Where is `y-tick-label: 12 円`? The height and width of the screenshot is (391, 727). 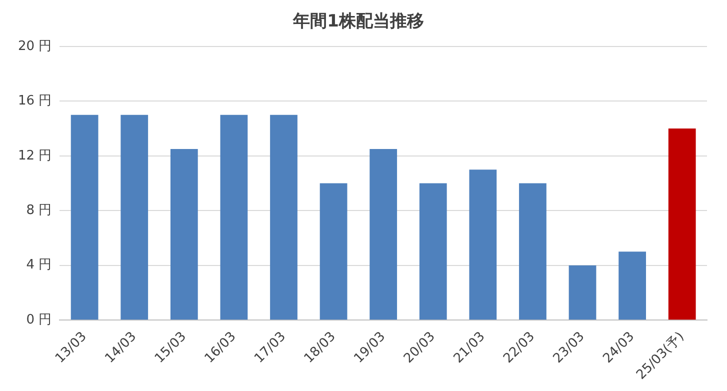 y-tick-label: 12 円 is located at coordinates (35, 156).